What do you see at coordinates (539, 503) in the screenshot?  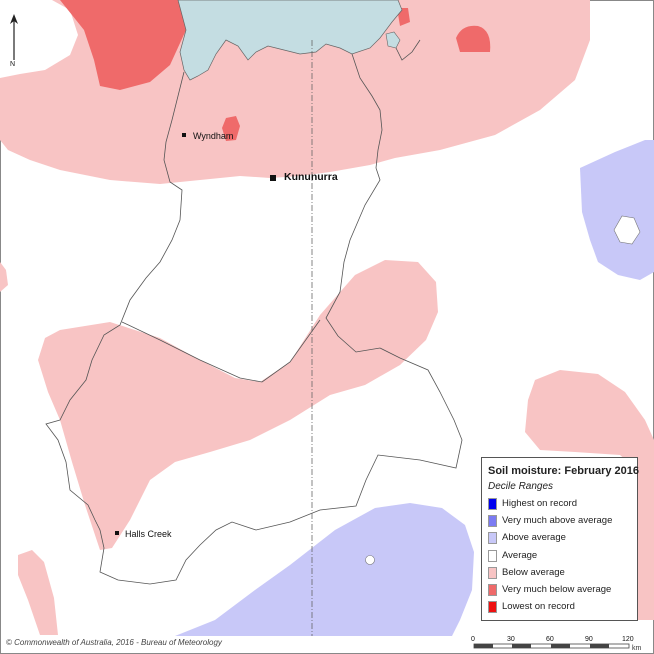 I see `legend-label: Highest on record` at bounding box center [539, 503].